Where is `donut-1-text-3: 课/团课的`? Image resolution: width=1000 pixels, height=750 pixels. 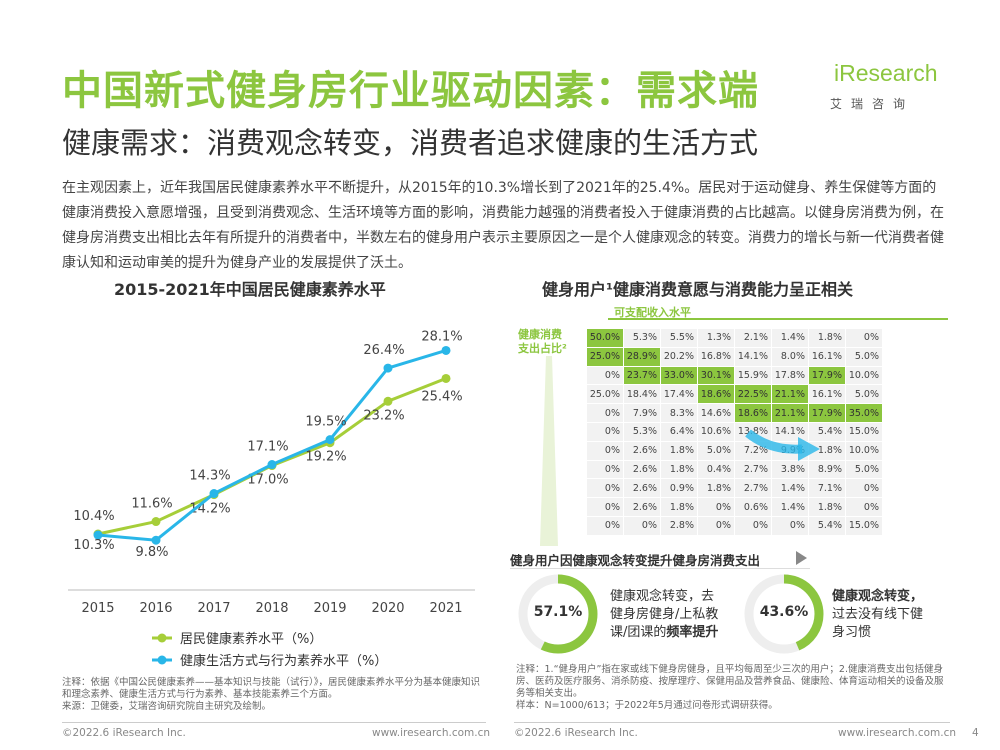
donut-1-text-3: 课/团课的 is located at coordinates (638, 632).